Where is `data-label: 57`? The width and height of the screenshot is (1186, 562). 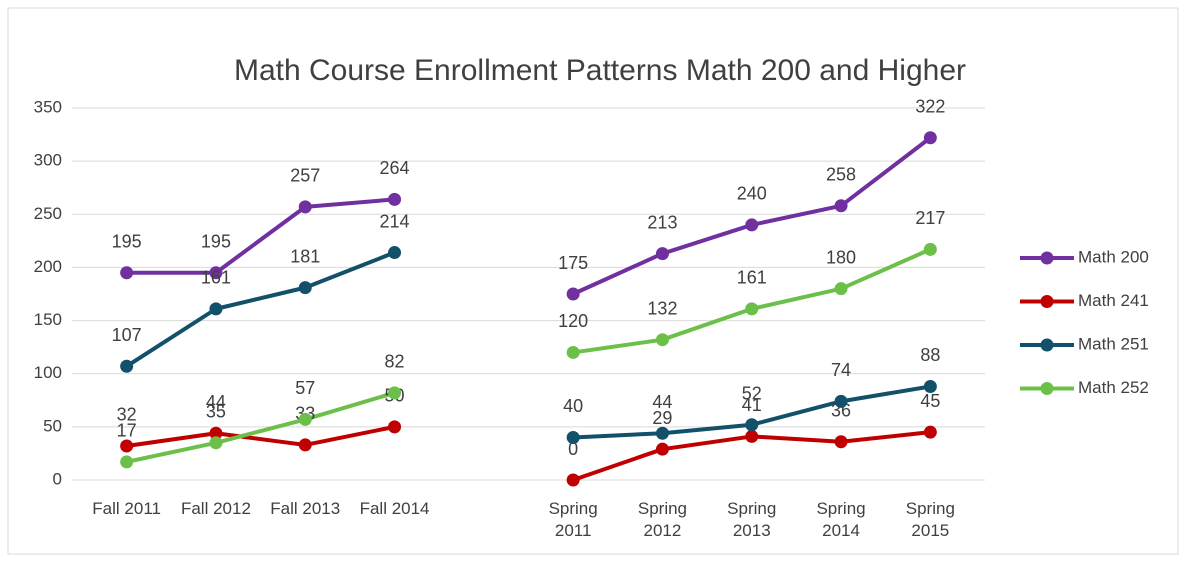 data-label: 57 is located at coordinates (305, 388).